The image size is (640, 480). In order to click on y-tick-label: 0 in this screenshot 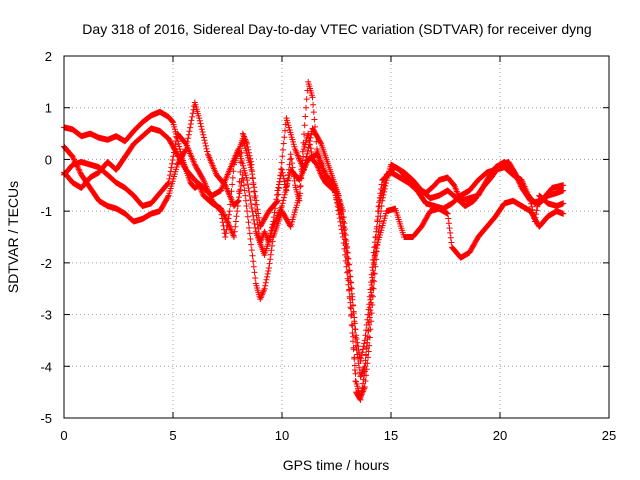, I will do `click(48, 159)`.